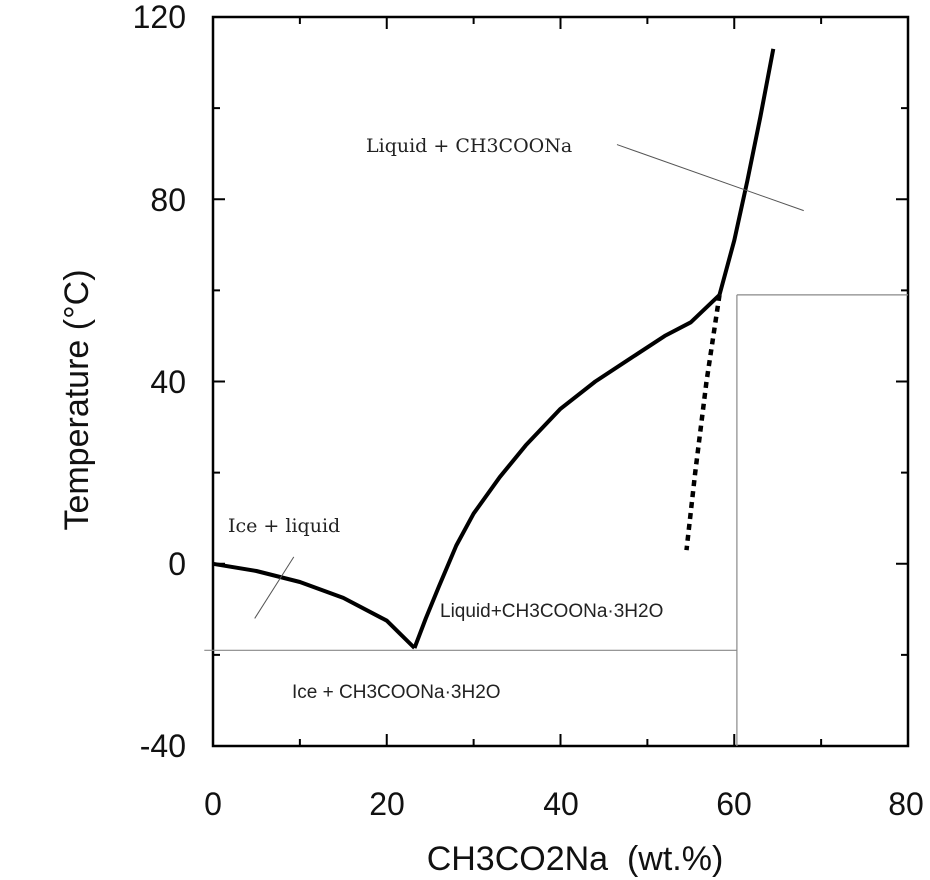 The image size is (930, 880). What do you see at coordinates (159, 17) in the screenshot?
I see `y-tick-label-120: 120` at bounding box center [159, 17].